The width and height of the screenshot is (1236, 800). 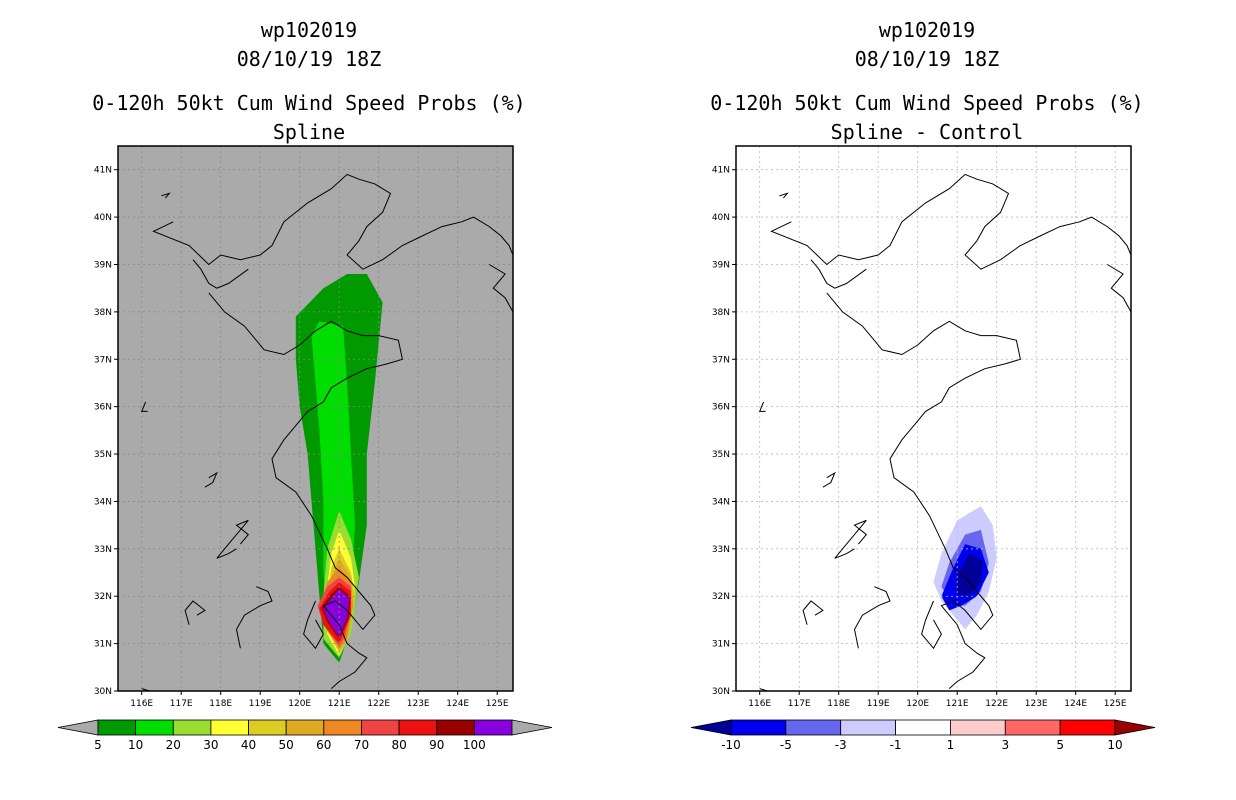 What do you see at coordinates (799, 704) in the screenshot?
I see `x-tick-label: 117E` at bounding box center [799, 704].